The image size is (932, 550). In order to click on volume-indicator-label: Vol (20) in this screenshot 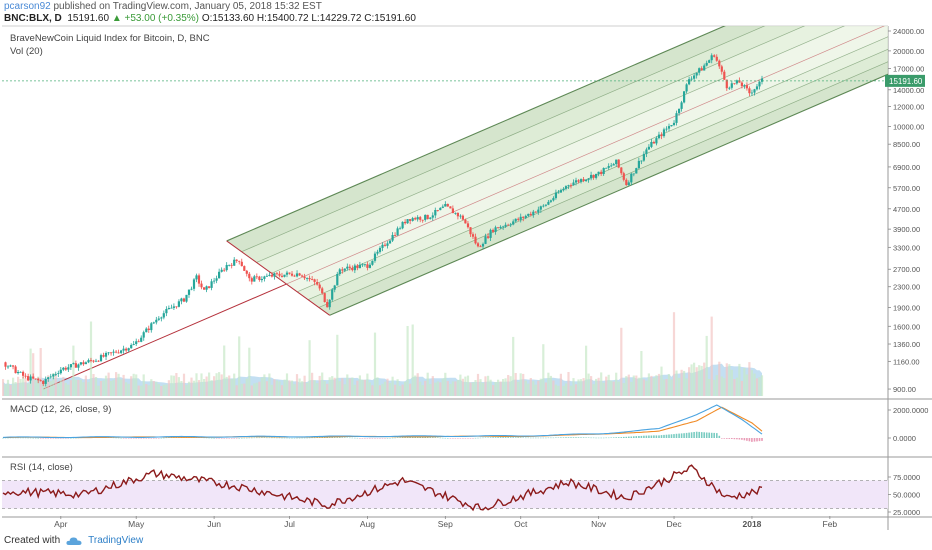, I will do `click(26, 51)`.